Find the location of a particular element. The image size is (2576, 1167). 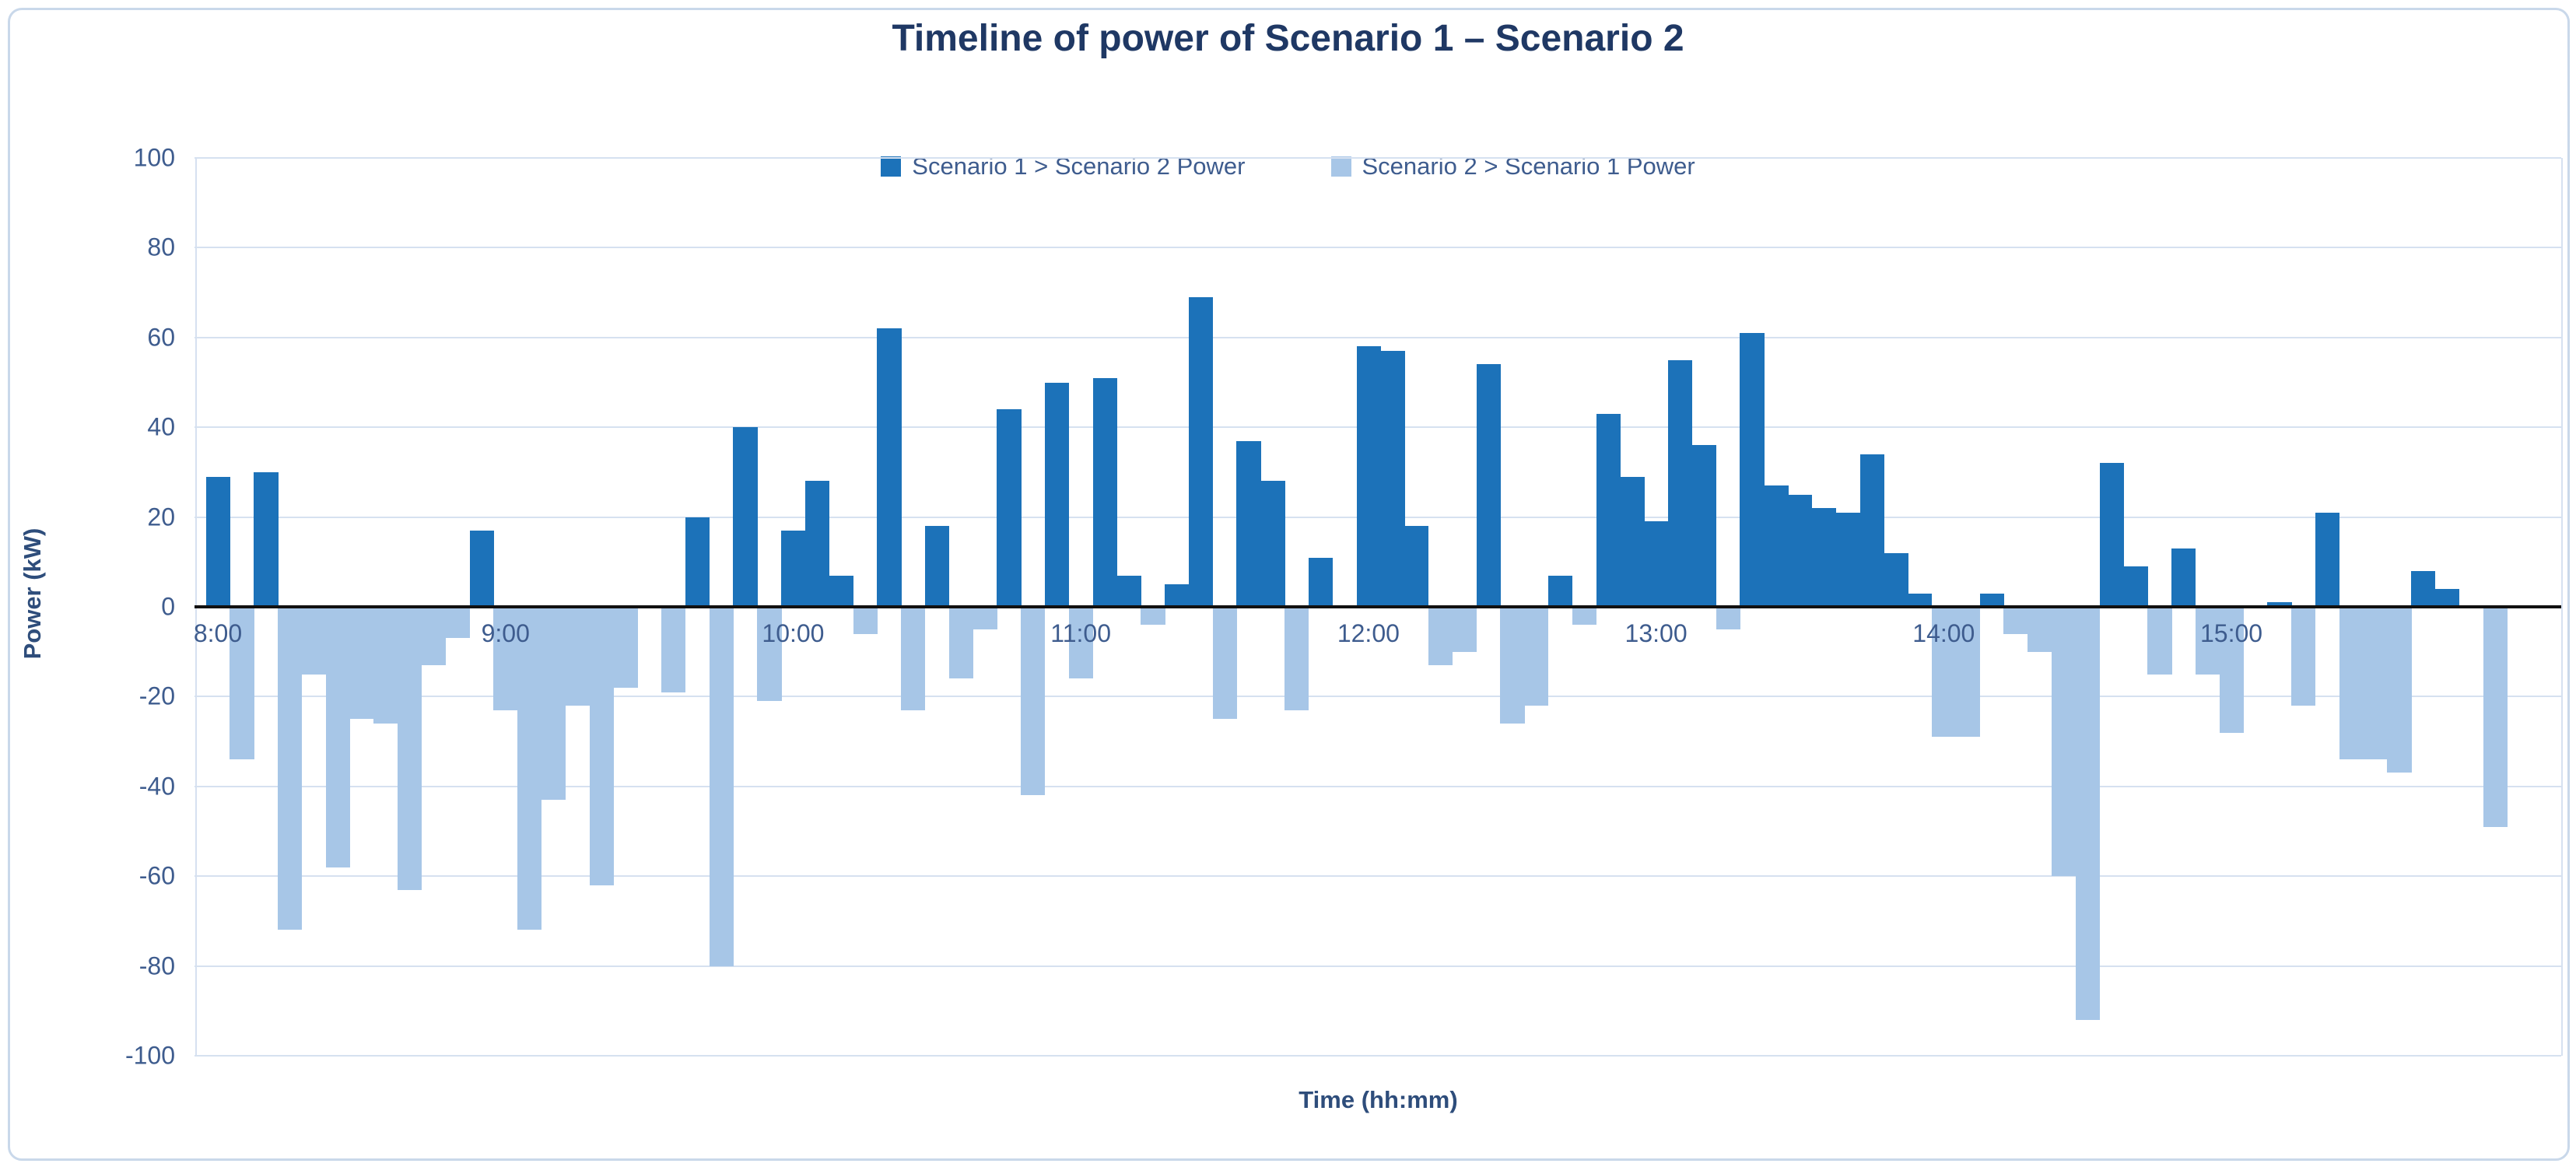

y-tick-label: 80 is located at coordinates (161, 247).